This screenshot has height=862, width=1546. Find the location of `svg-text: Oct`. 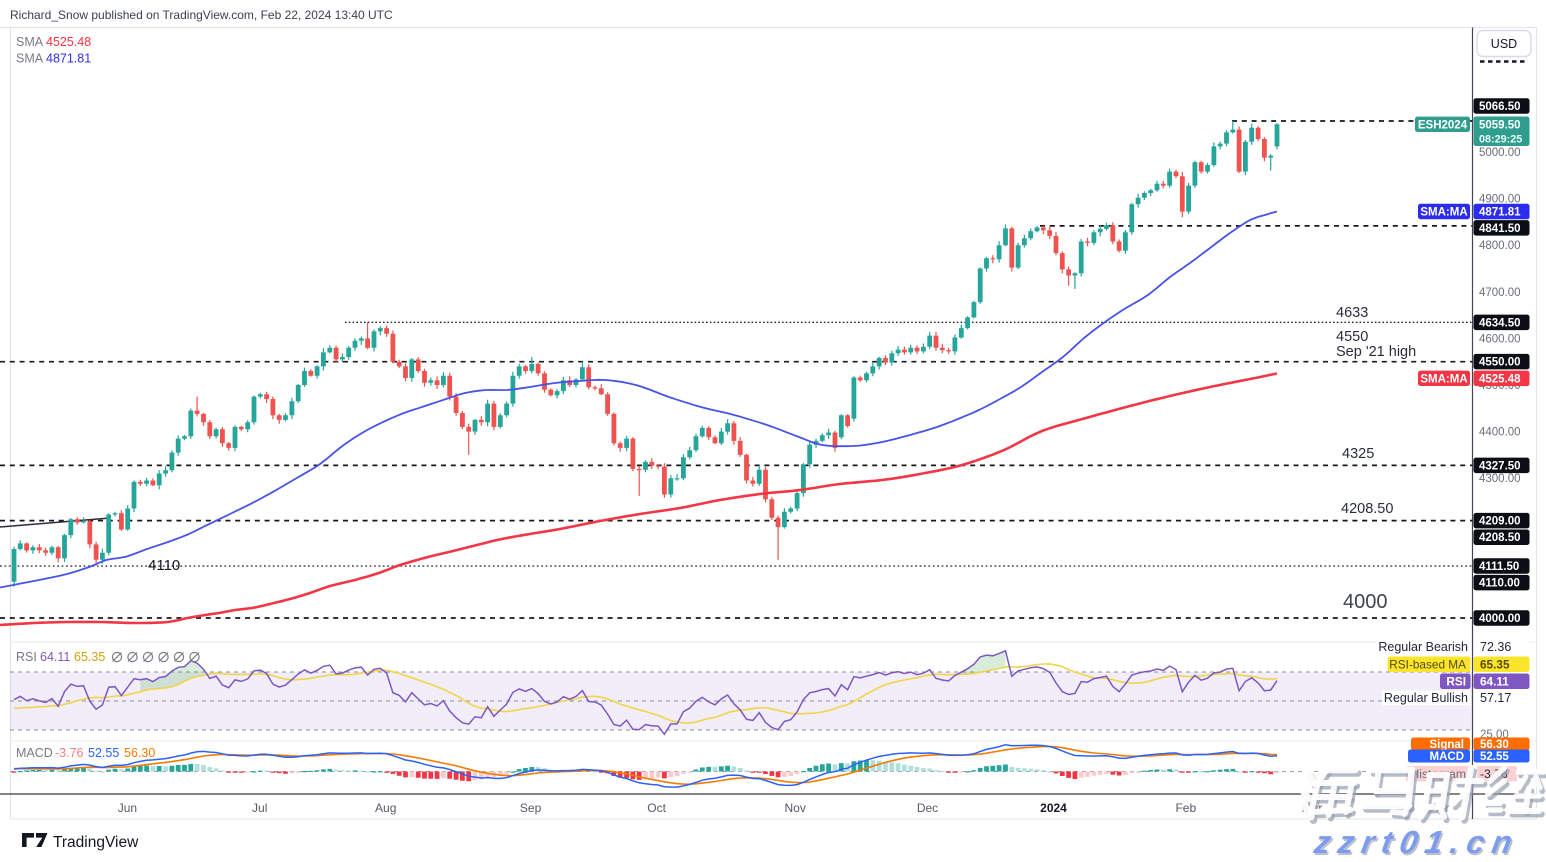

svg-text: Oct is located at coordinates (656, 808).